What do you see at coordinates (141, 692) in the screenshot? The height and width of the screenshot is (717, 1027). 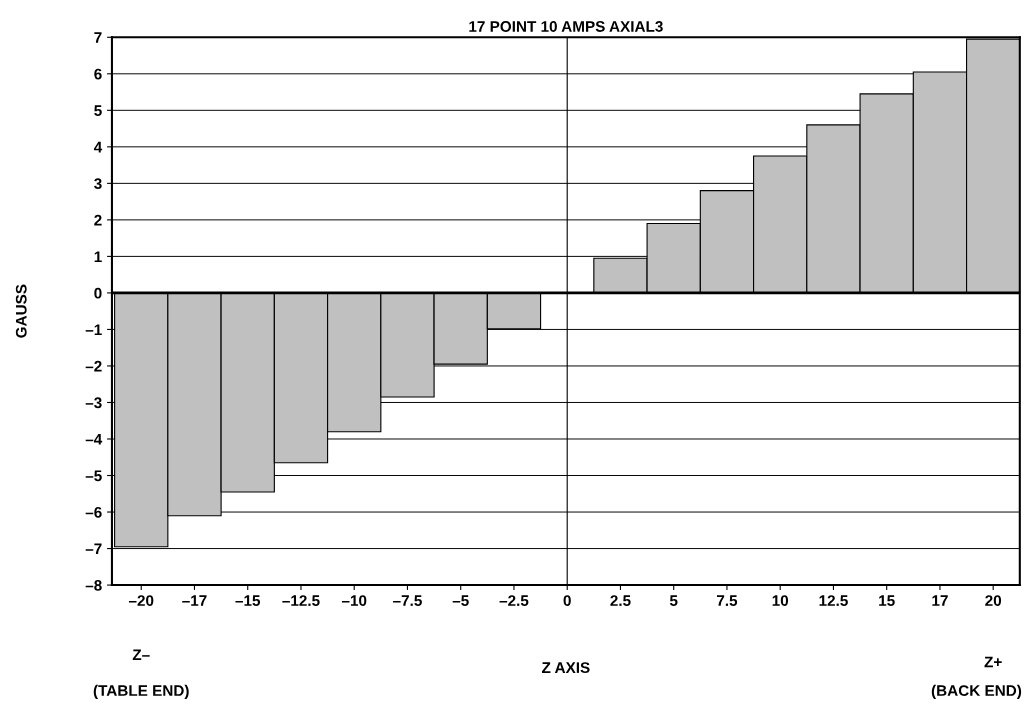 I see `text: (TABLE END)` at bounding box center [141, 692].